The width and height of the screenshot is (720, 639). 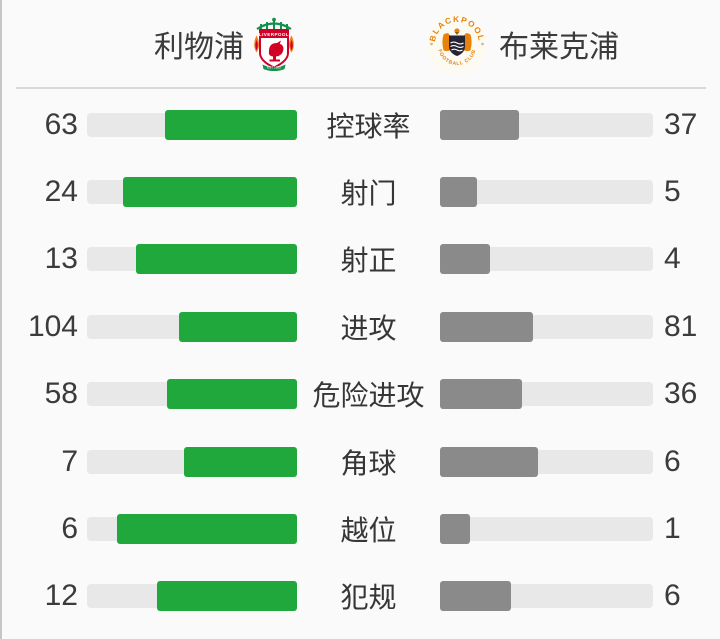 What do you see at coordinates (69, 529) in the screenshot?
I see `home-value: 6` at bounding box center [69, 529].